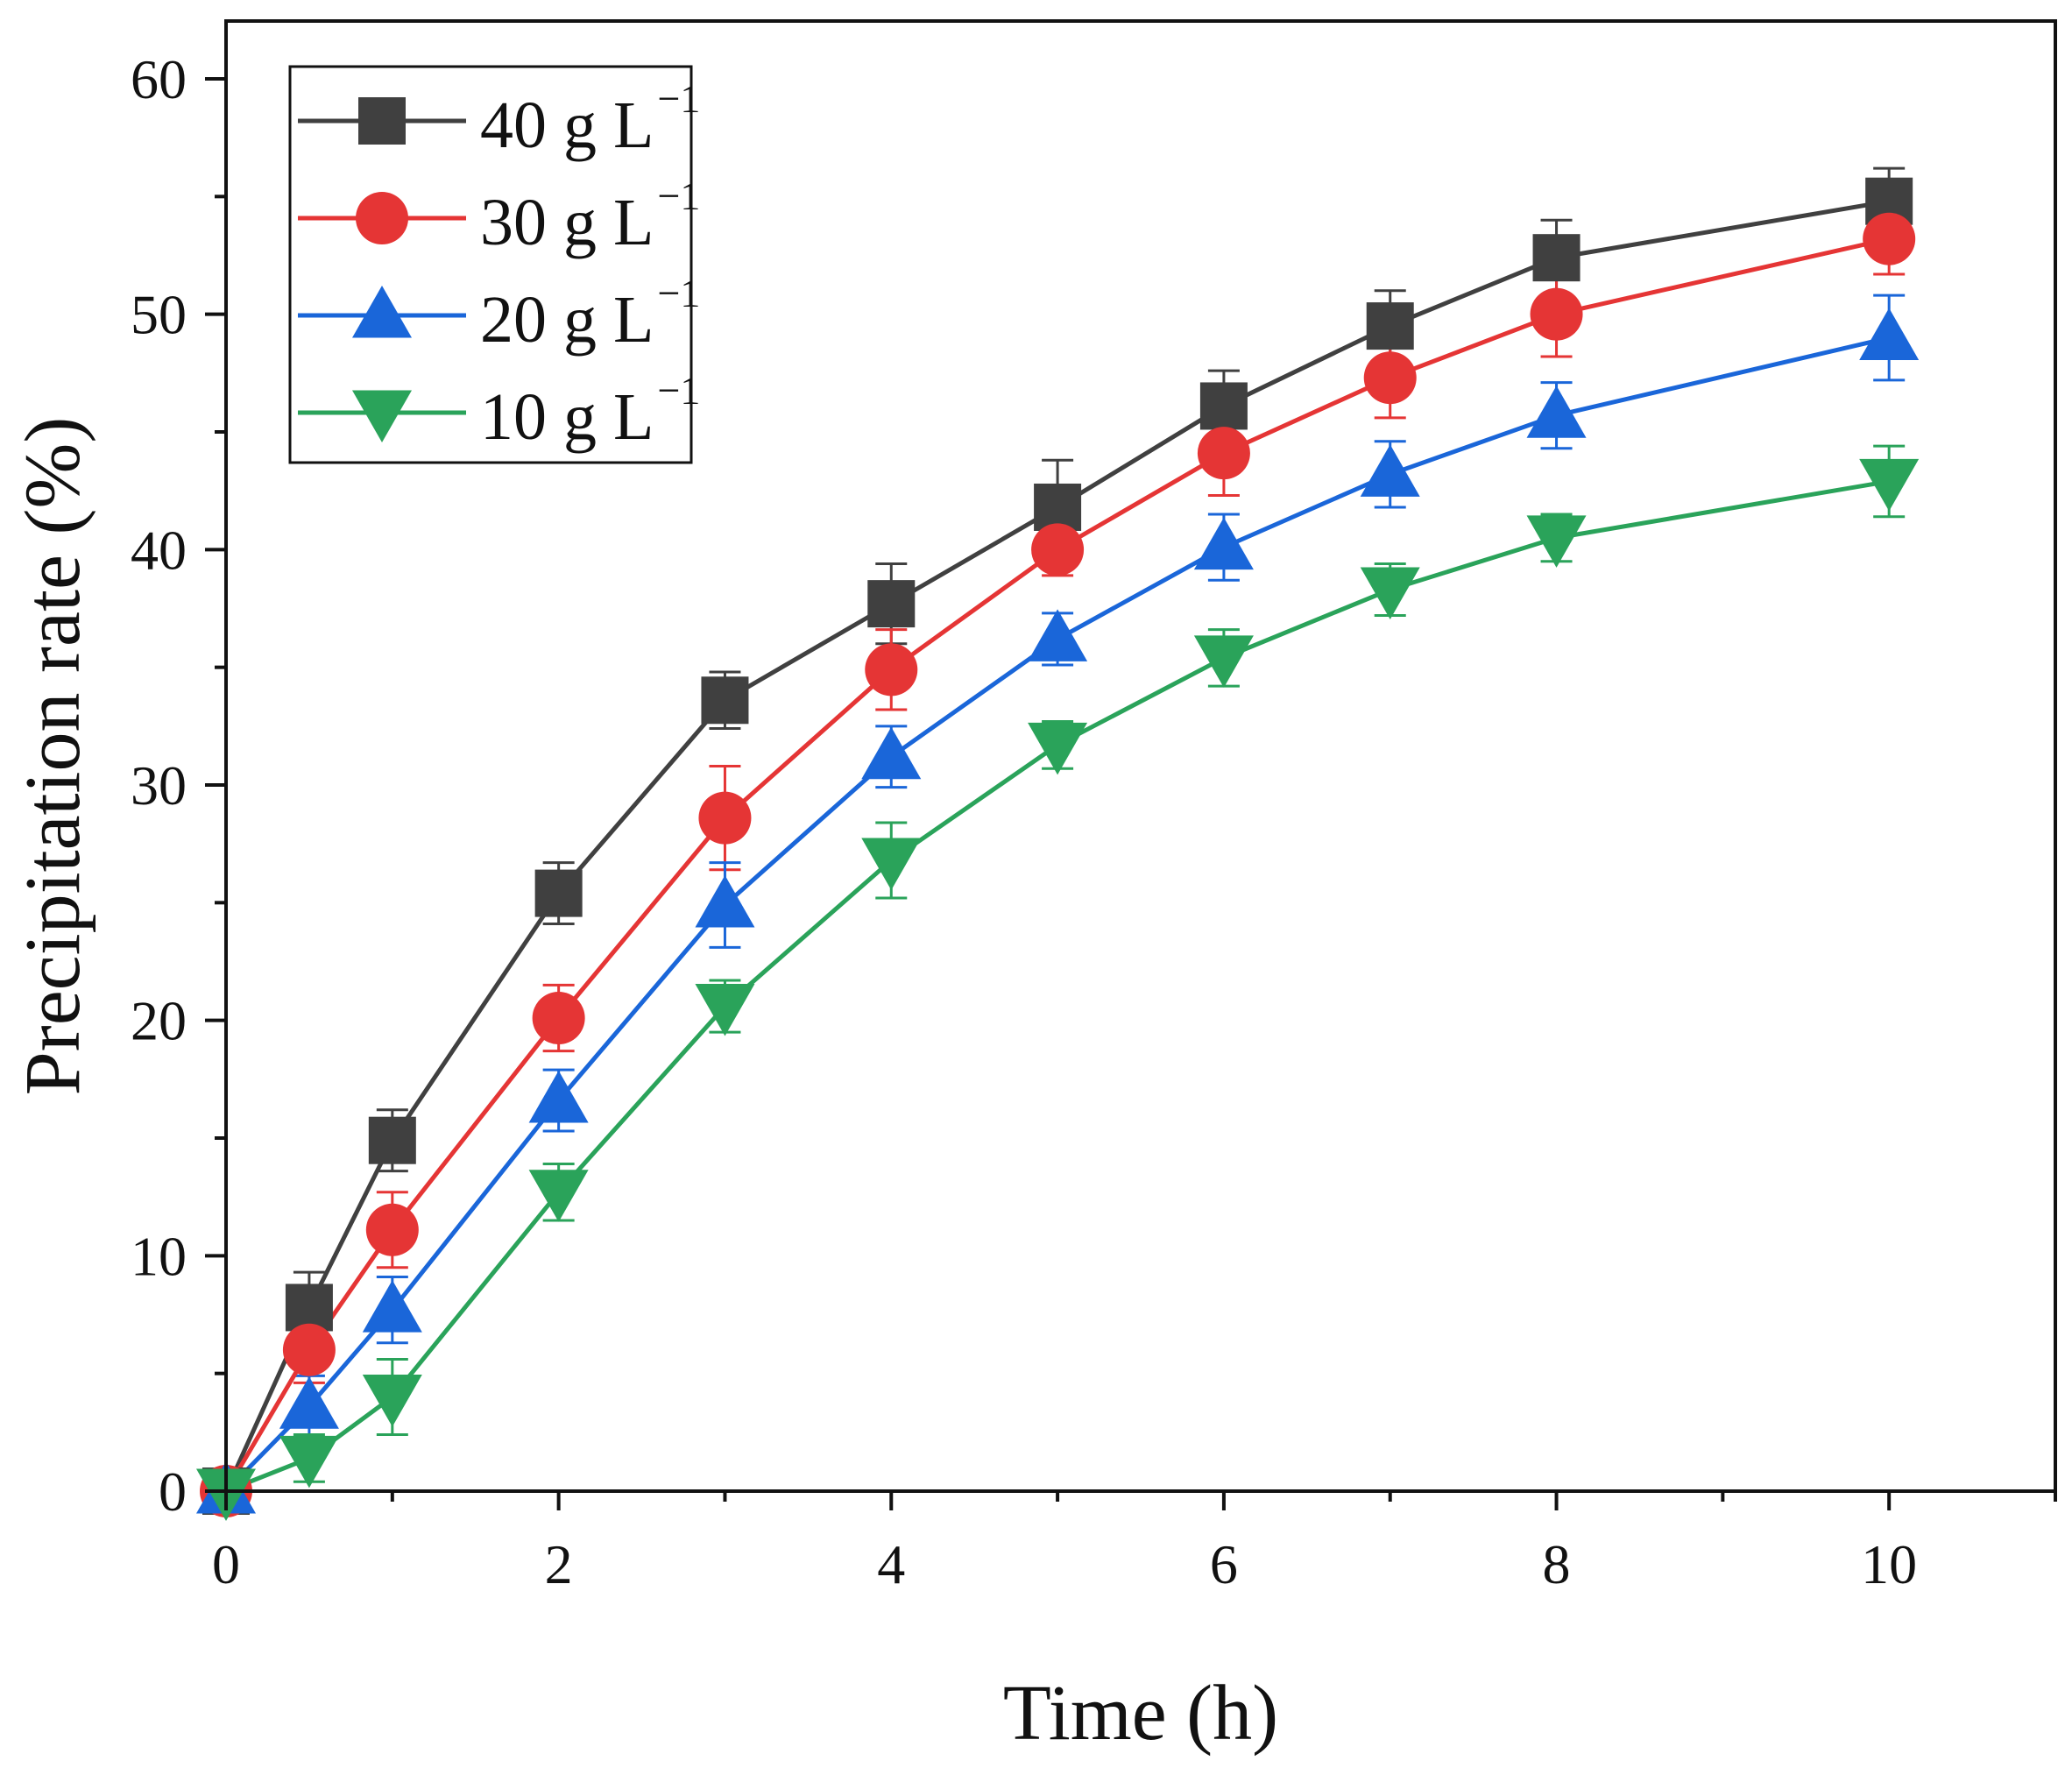 This screenshot has height=1775, width=2072. Describe the element at coordinates (559, 1564) in the screenshot. I see `x-tick-label: 2` at that location.